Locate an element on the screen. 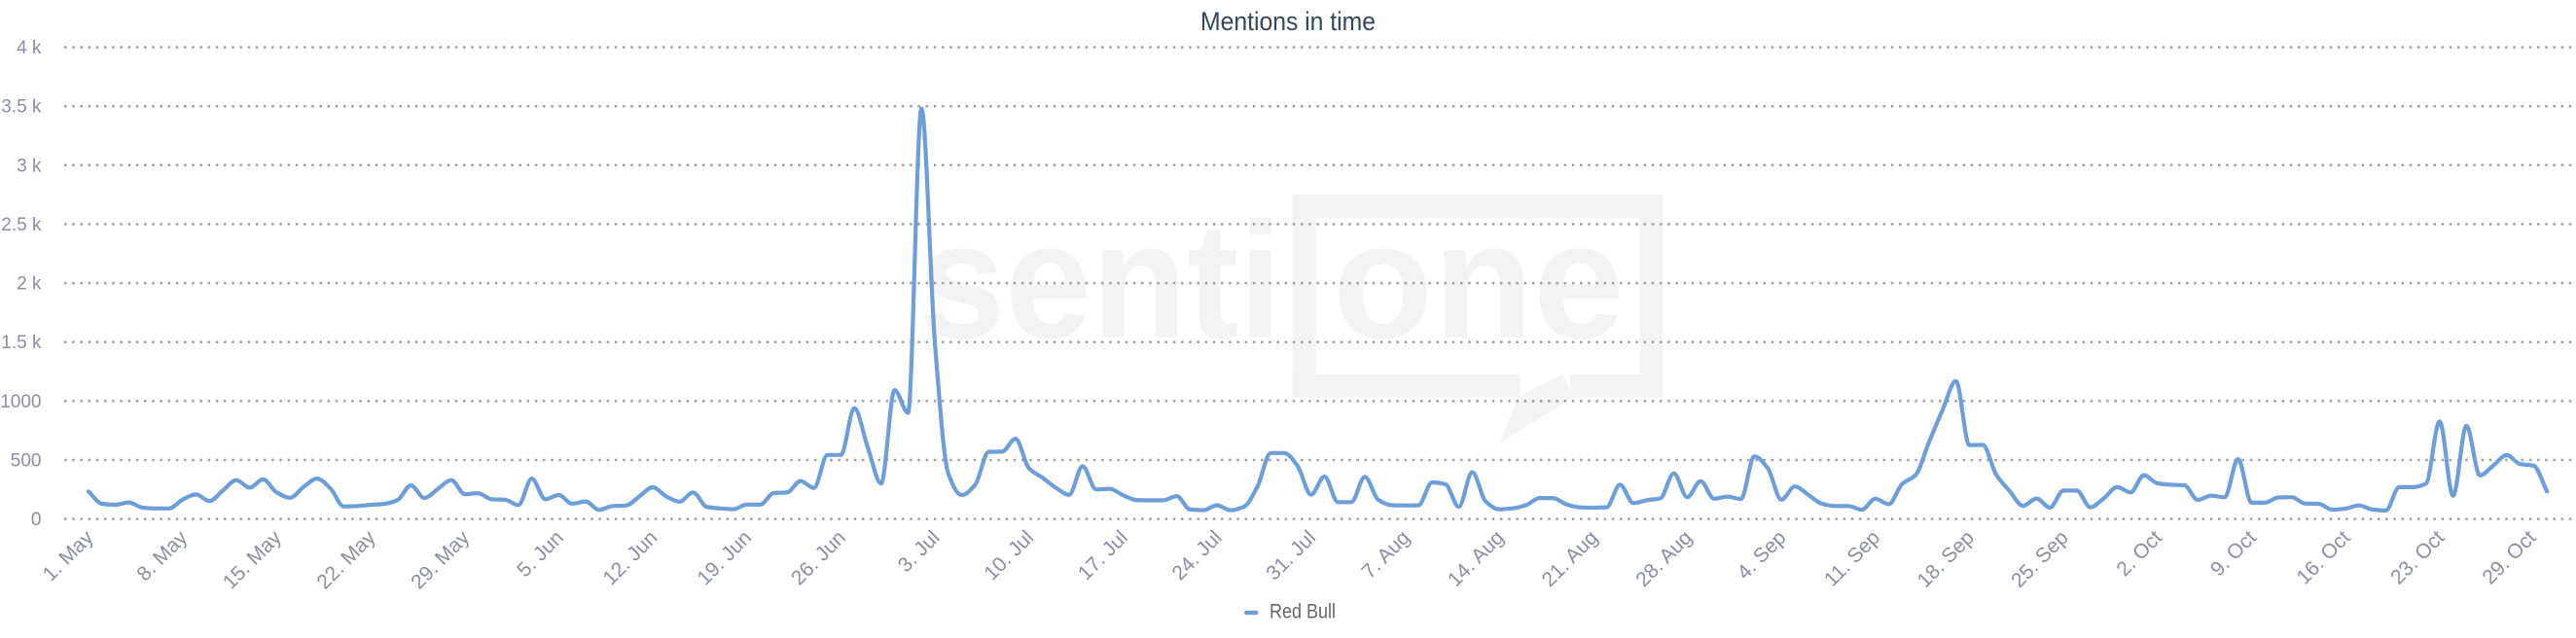 This screenshot has height=638, width=2576. svg-text: 21. Aug is located at coordinates (1570, 558).